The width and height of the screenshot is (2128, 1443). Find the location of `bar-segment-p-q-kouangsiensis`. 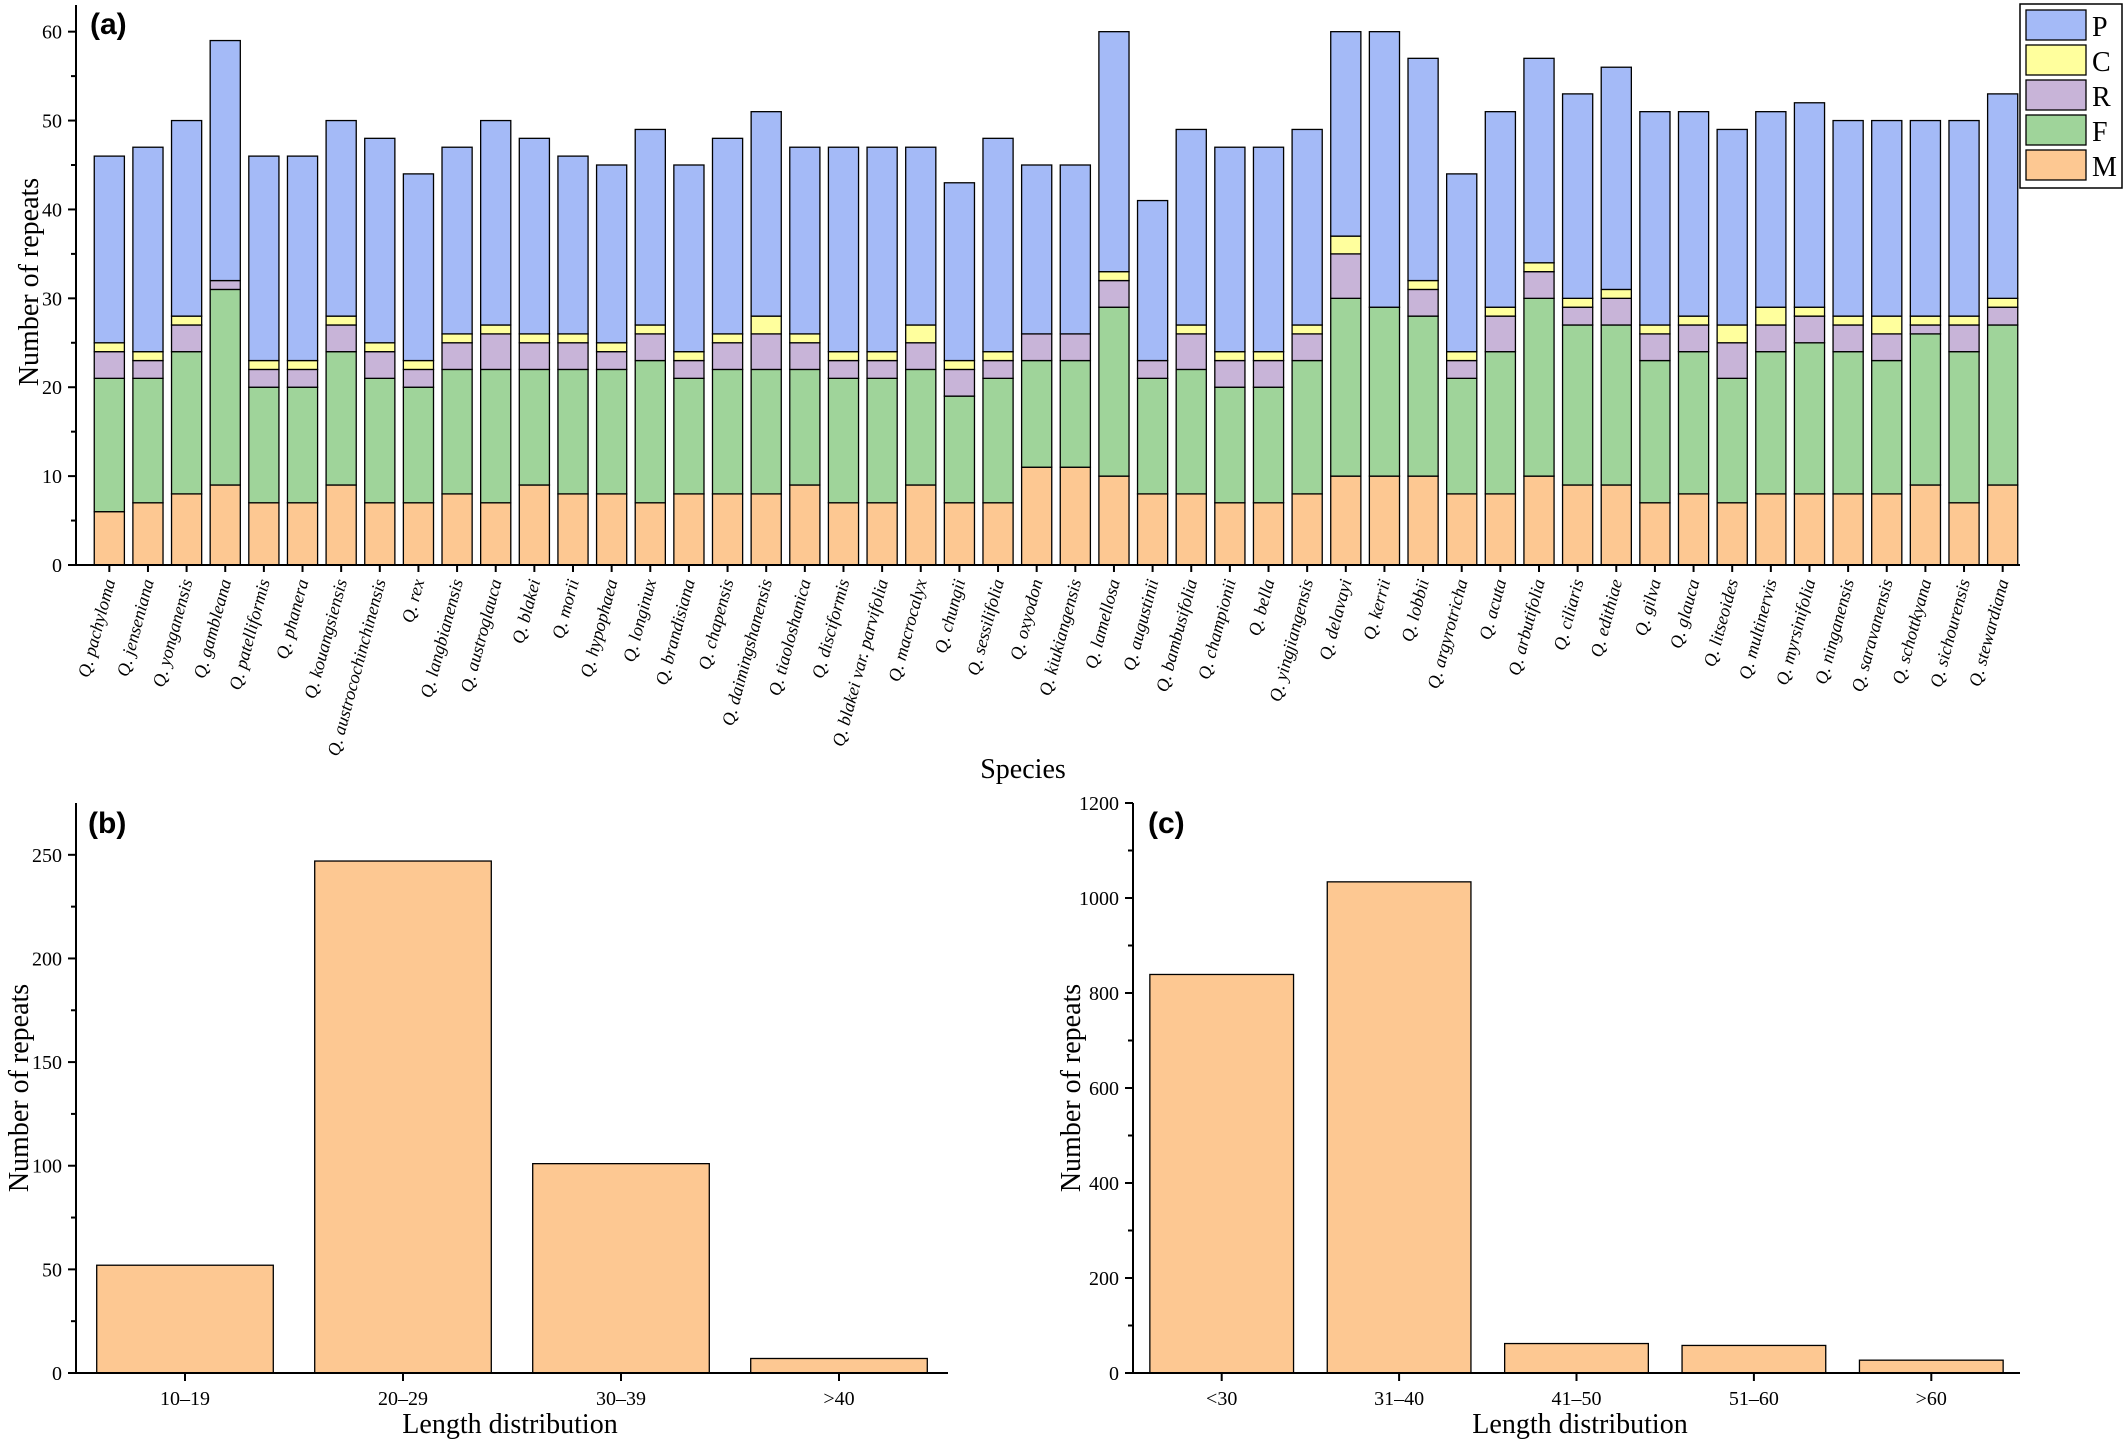

bar-segment-p-q-kouangsiensis is located at coordinates (341, 218).